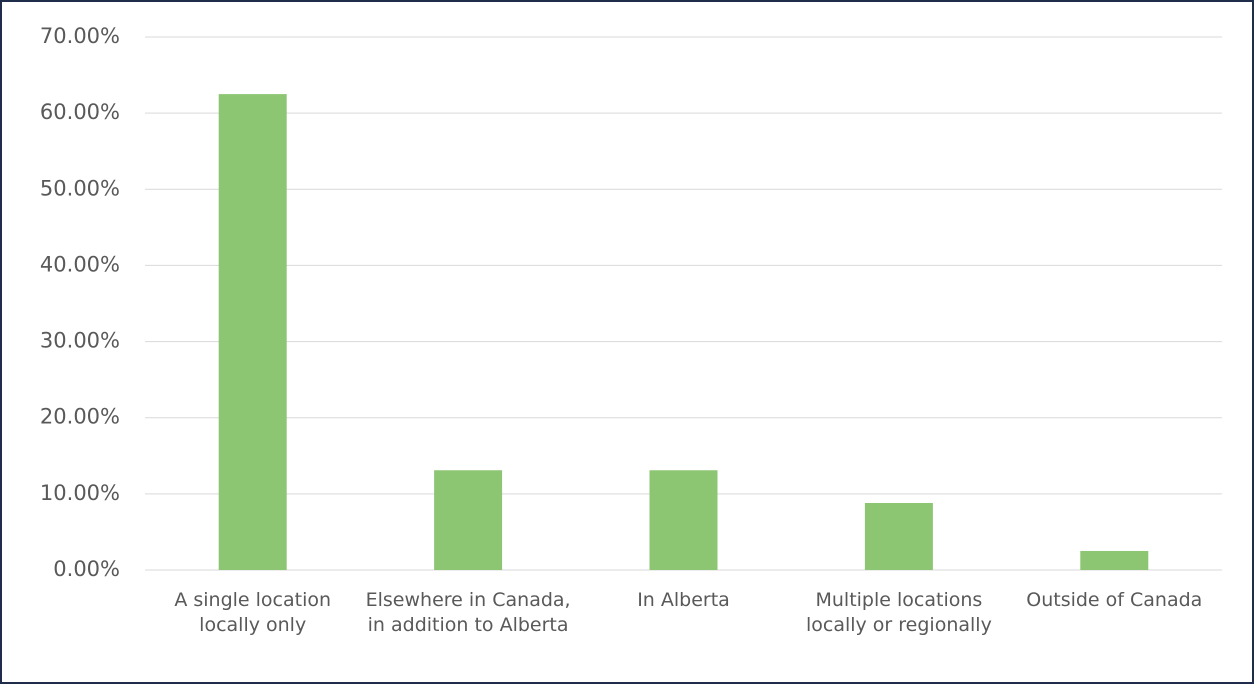 This screenshot has height=684, width=1254. I want to click on y-tick-label: 0.00%, so click(86, 569).